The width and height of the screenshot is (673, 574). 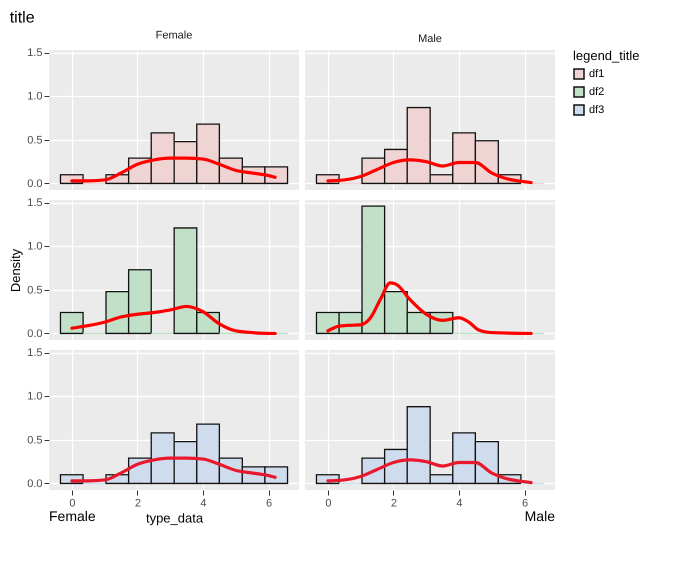 What do you see at coordinates (174, 36) in the screenshot?
I see `chart-subtitle: Female` at bounding box center [174, 36].